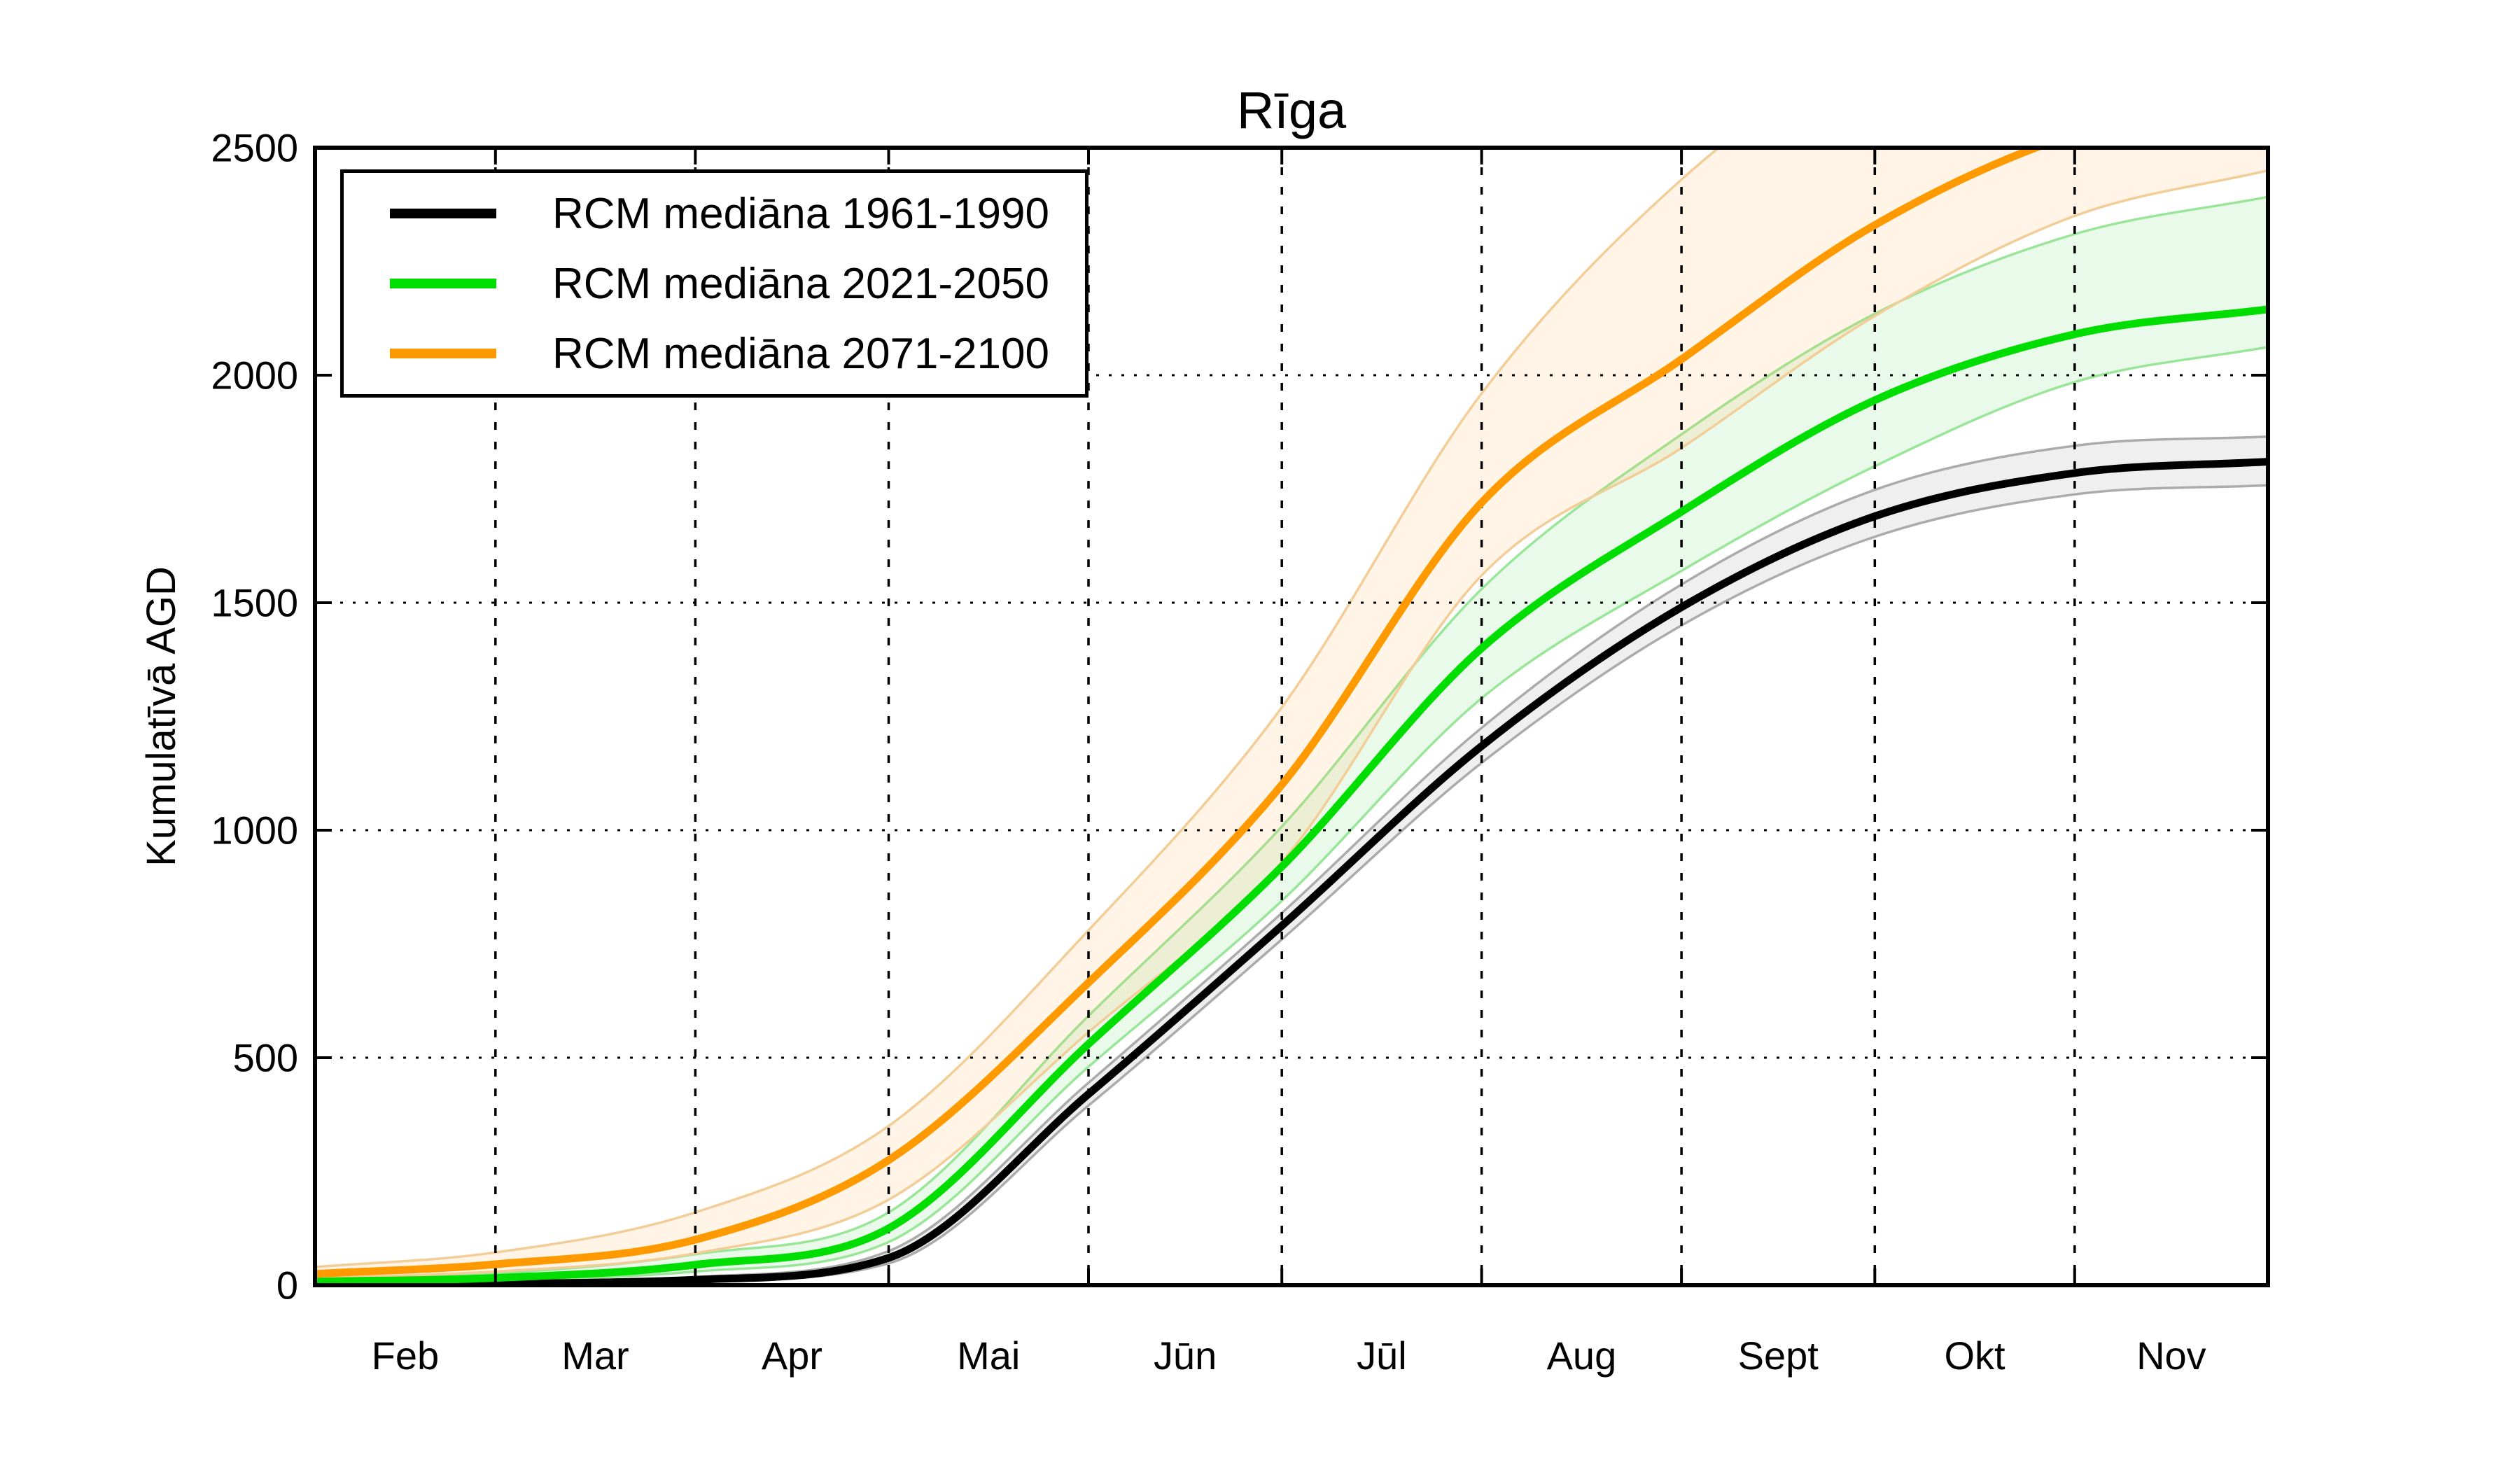  I want to click on chart-title: Rīga, so click(1292, 110).